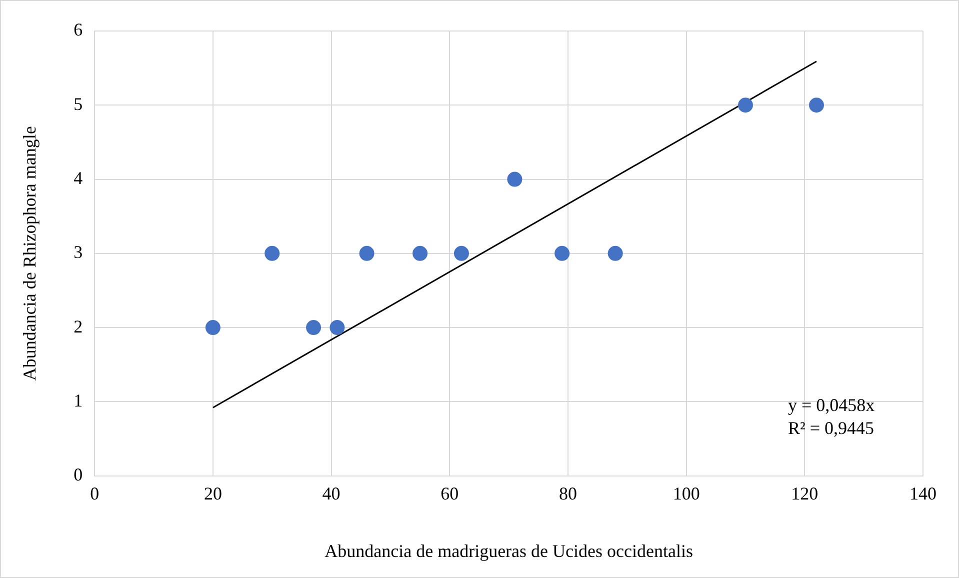  Describe the element at coordinates (78, 400) in the screenshot. I see `y-tick-label: 1` at that location.